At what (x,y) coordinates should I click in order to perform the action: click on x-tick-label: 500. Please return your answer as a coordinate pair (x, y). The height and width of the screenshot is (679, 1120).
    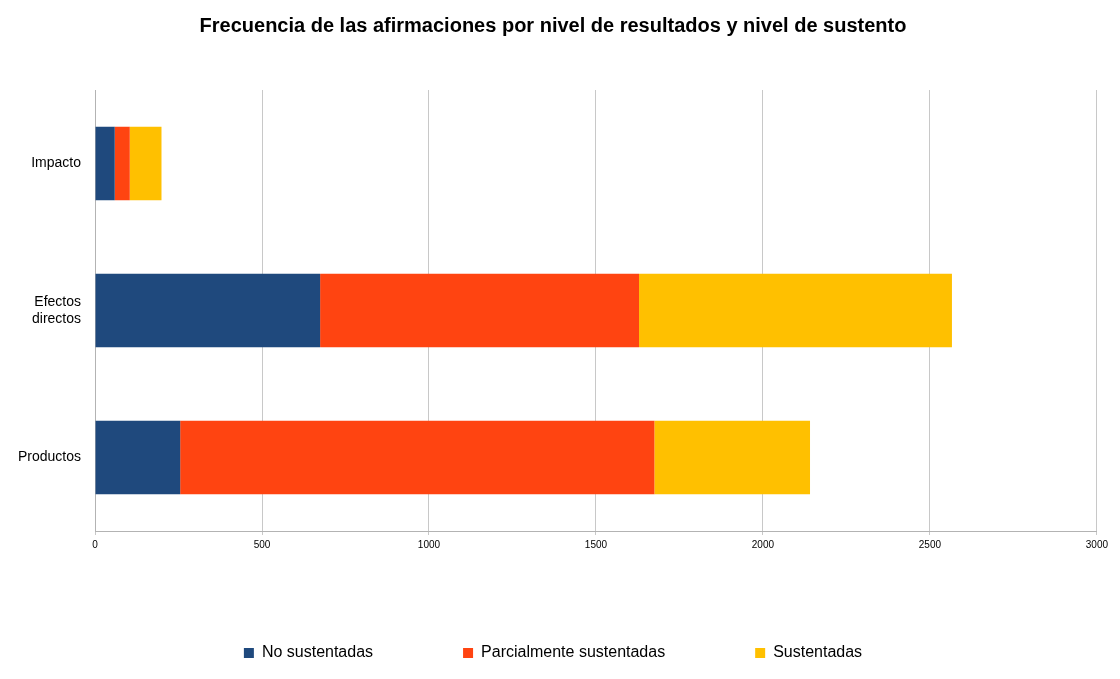
    Looking at the image, I should click on (262, 544).